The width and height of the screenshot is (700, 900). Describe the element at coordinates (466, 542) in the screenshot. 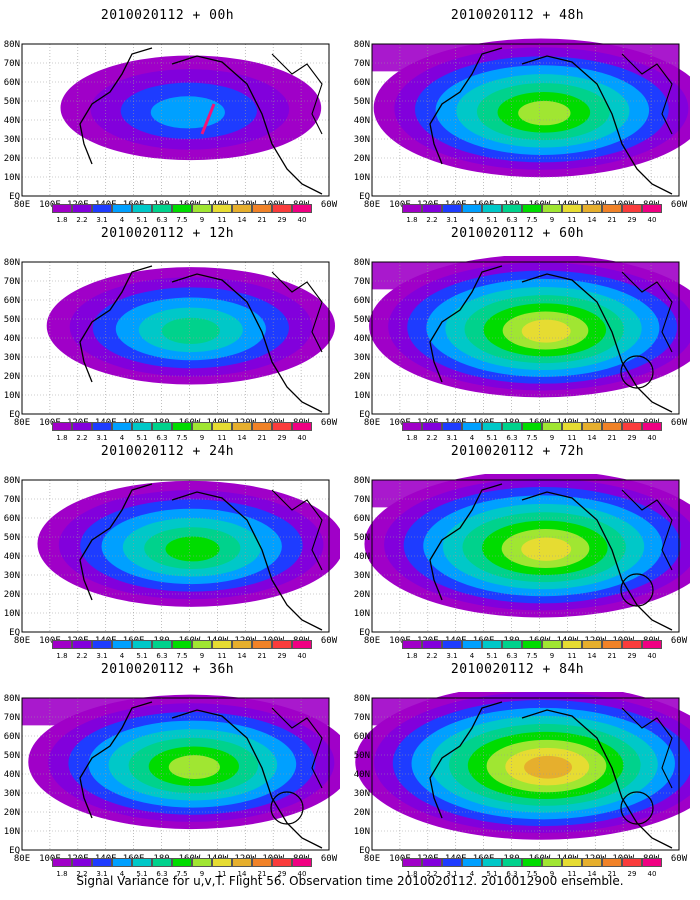

I see `asia-coastline` at that location.